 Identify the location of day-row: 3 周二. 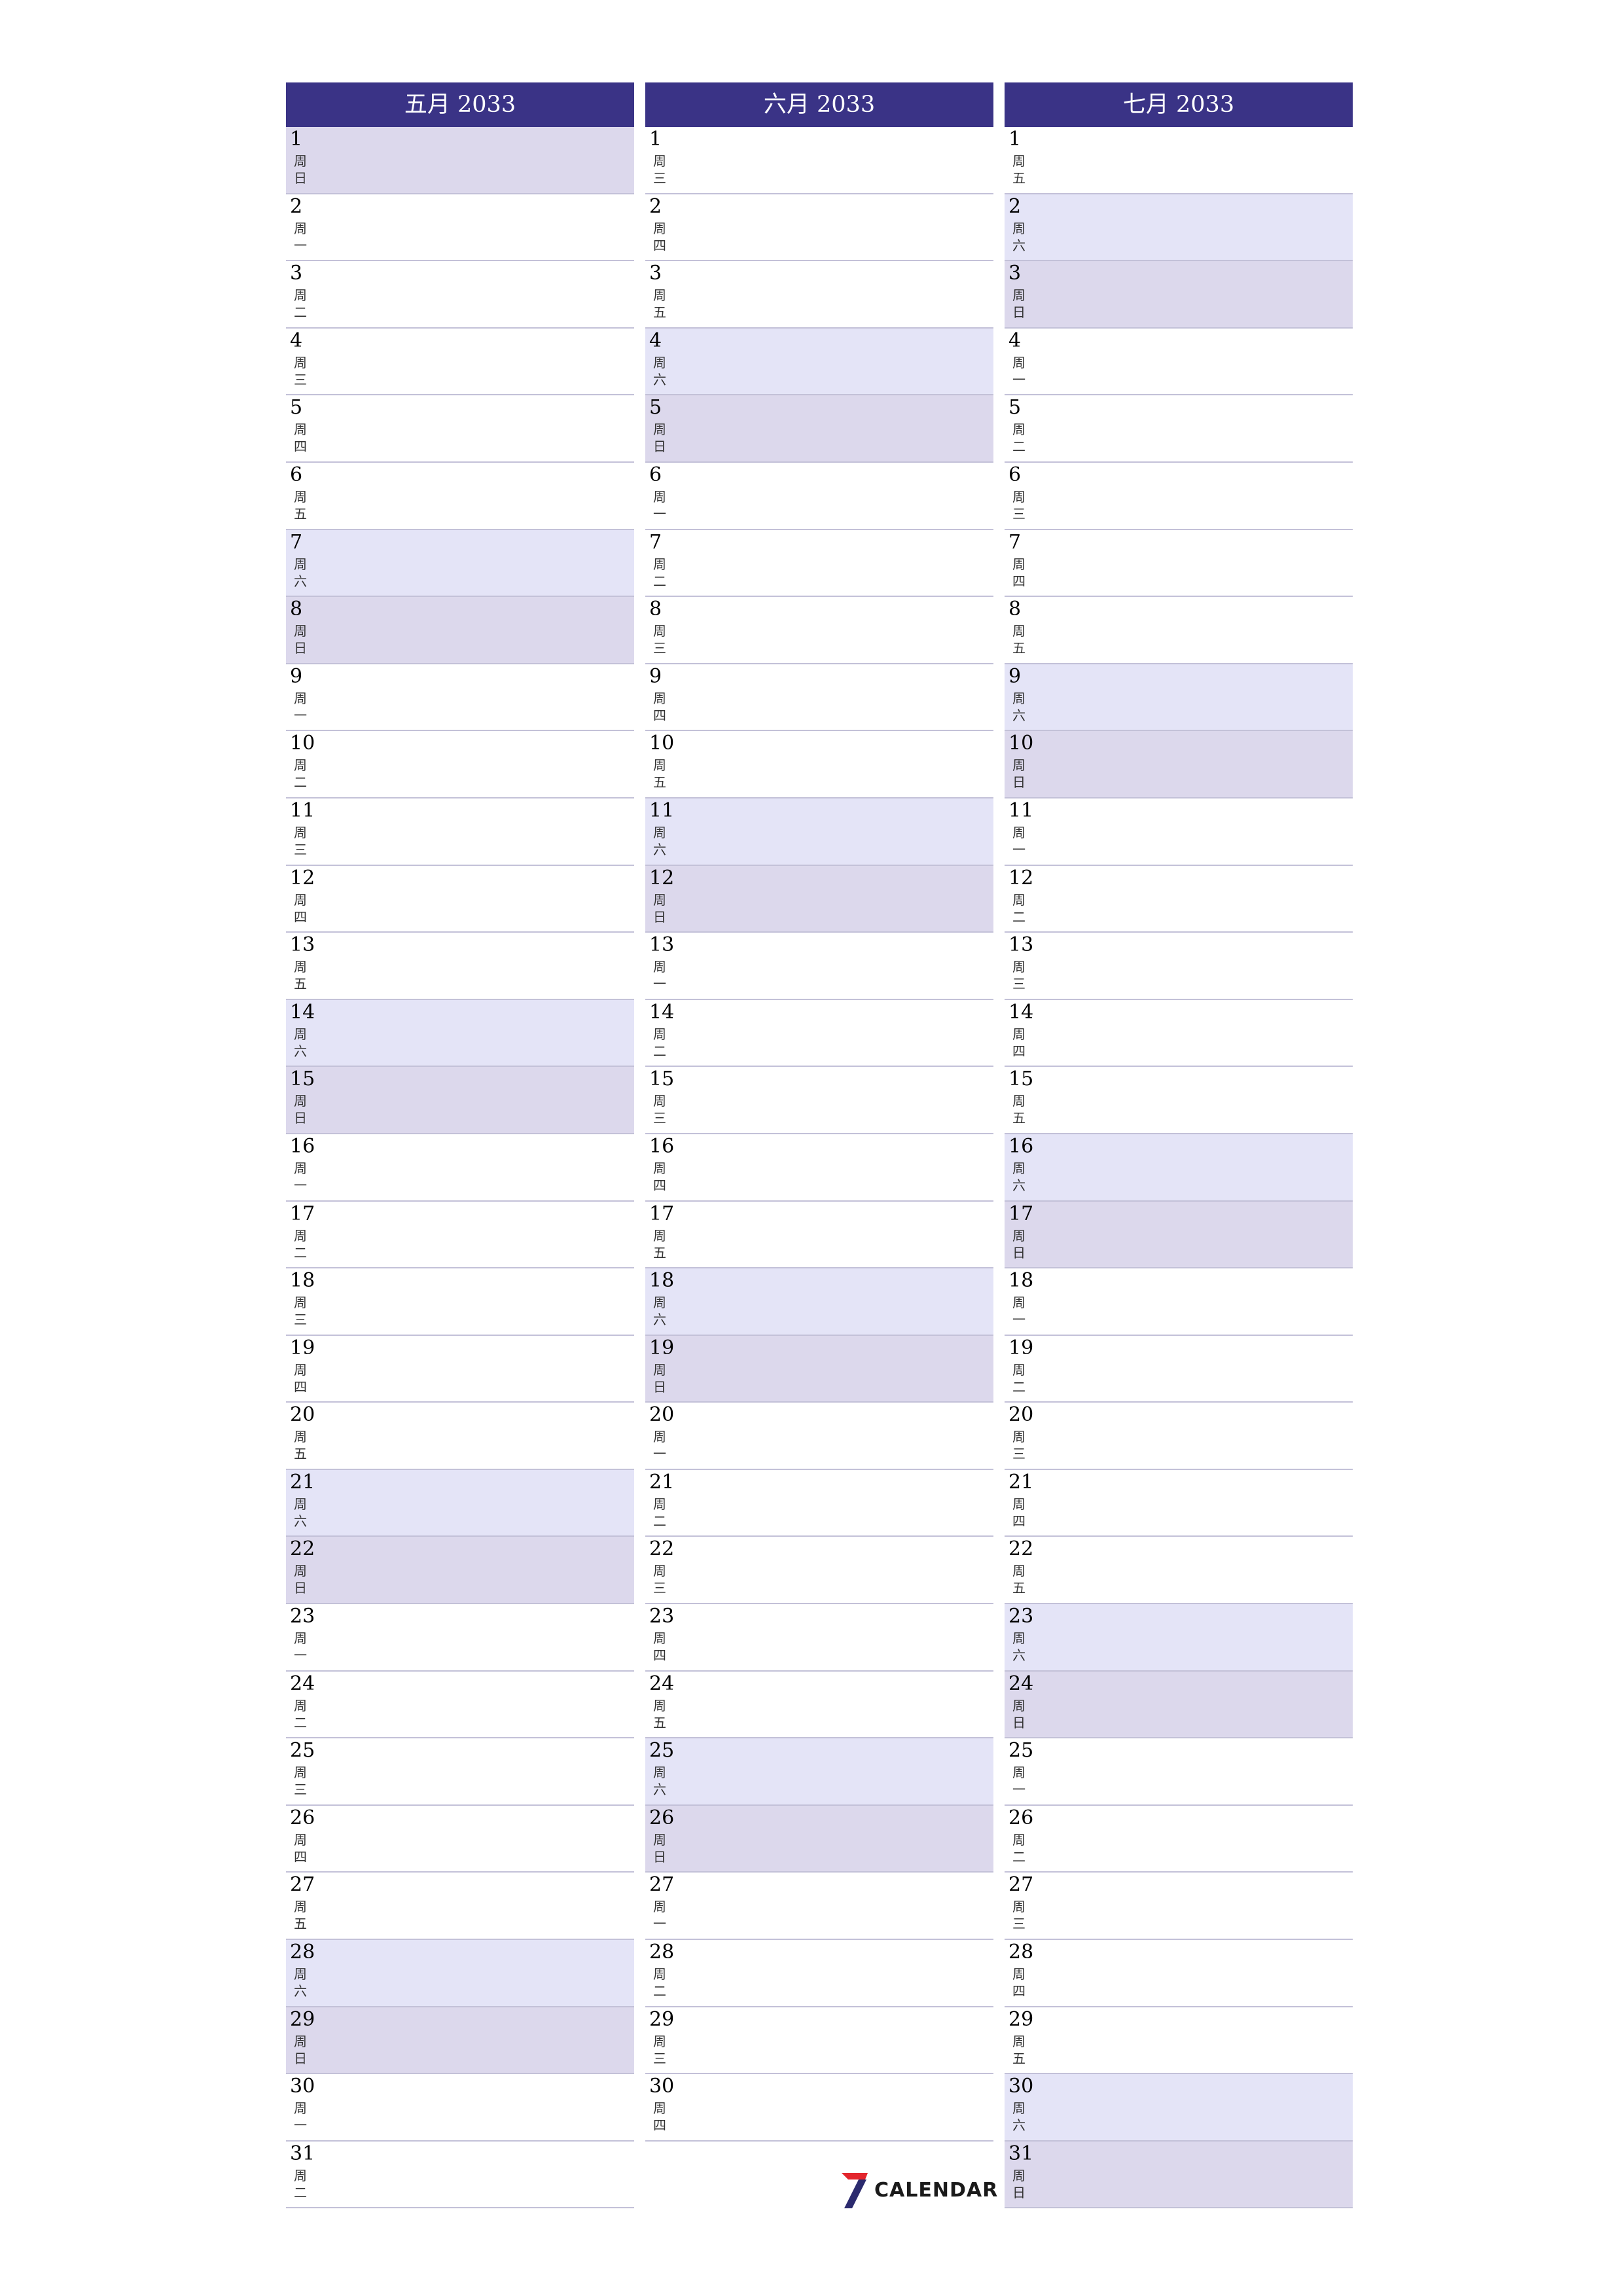
(460, 295).